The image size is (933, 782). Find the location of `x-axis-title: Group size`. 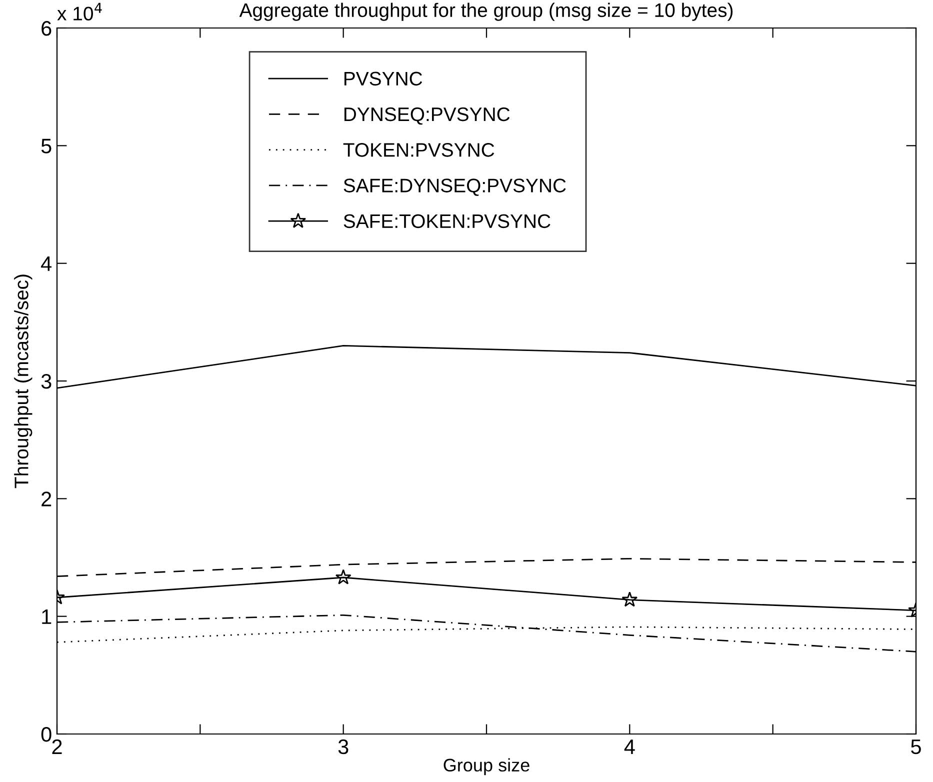

x-axis-title: Group size is located at coordinates (487, 767).